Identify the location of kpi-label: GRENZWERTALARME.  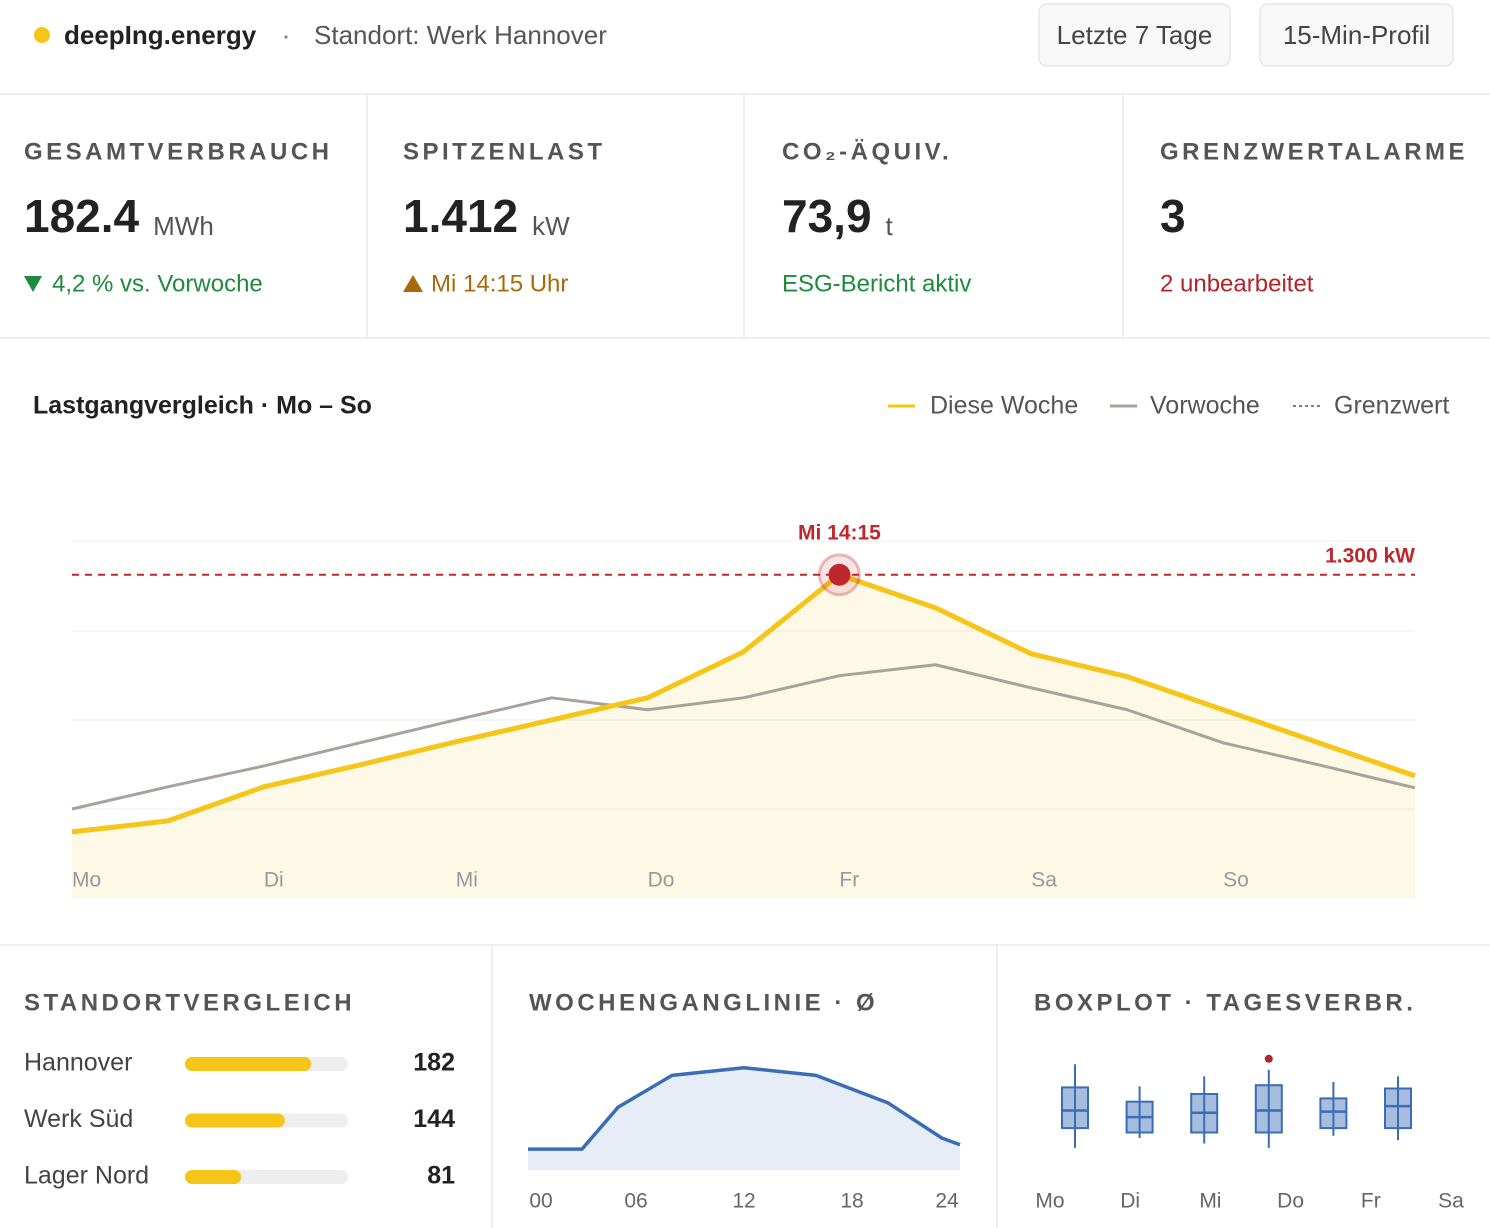
(1314, 151).